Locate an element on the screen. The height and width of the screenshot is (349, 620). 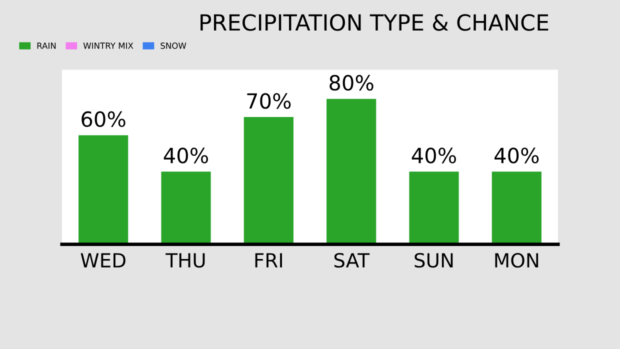
chart-title: PRECIPITATION TYPE & CHANCE is located at coordinates (374, 22).